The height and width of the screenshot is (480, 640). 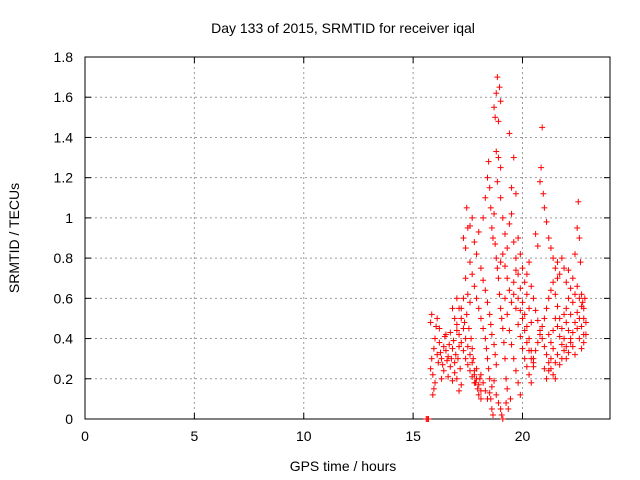 What do you see at coordinates (64, 97) in the screenshot?
I see `y-tick-label: 1.6` at bounding box center [64, 97].